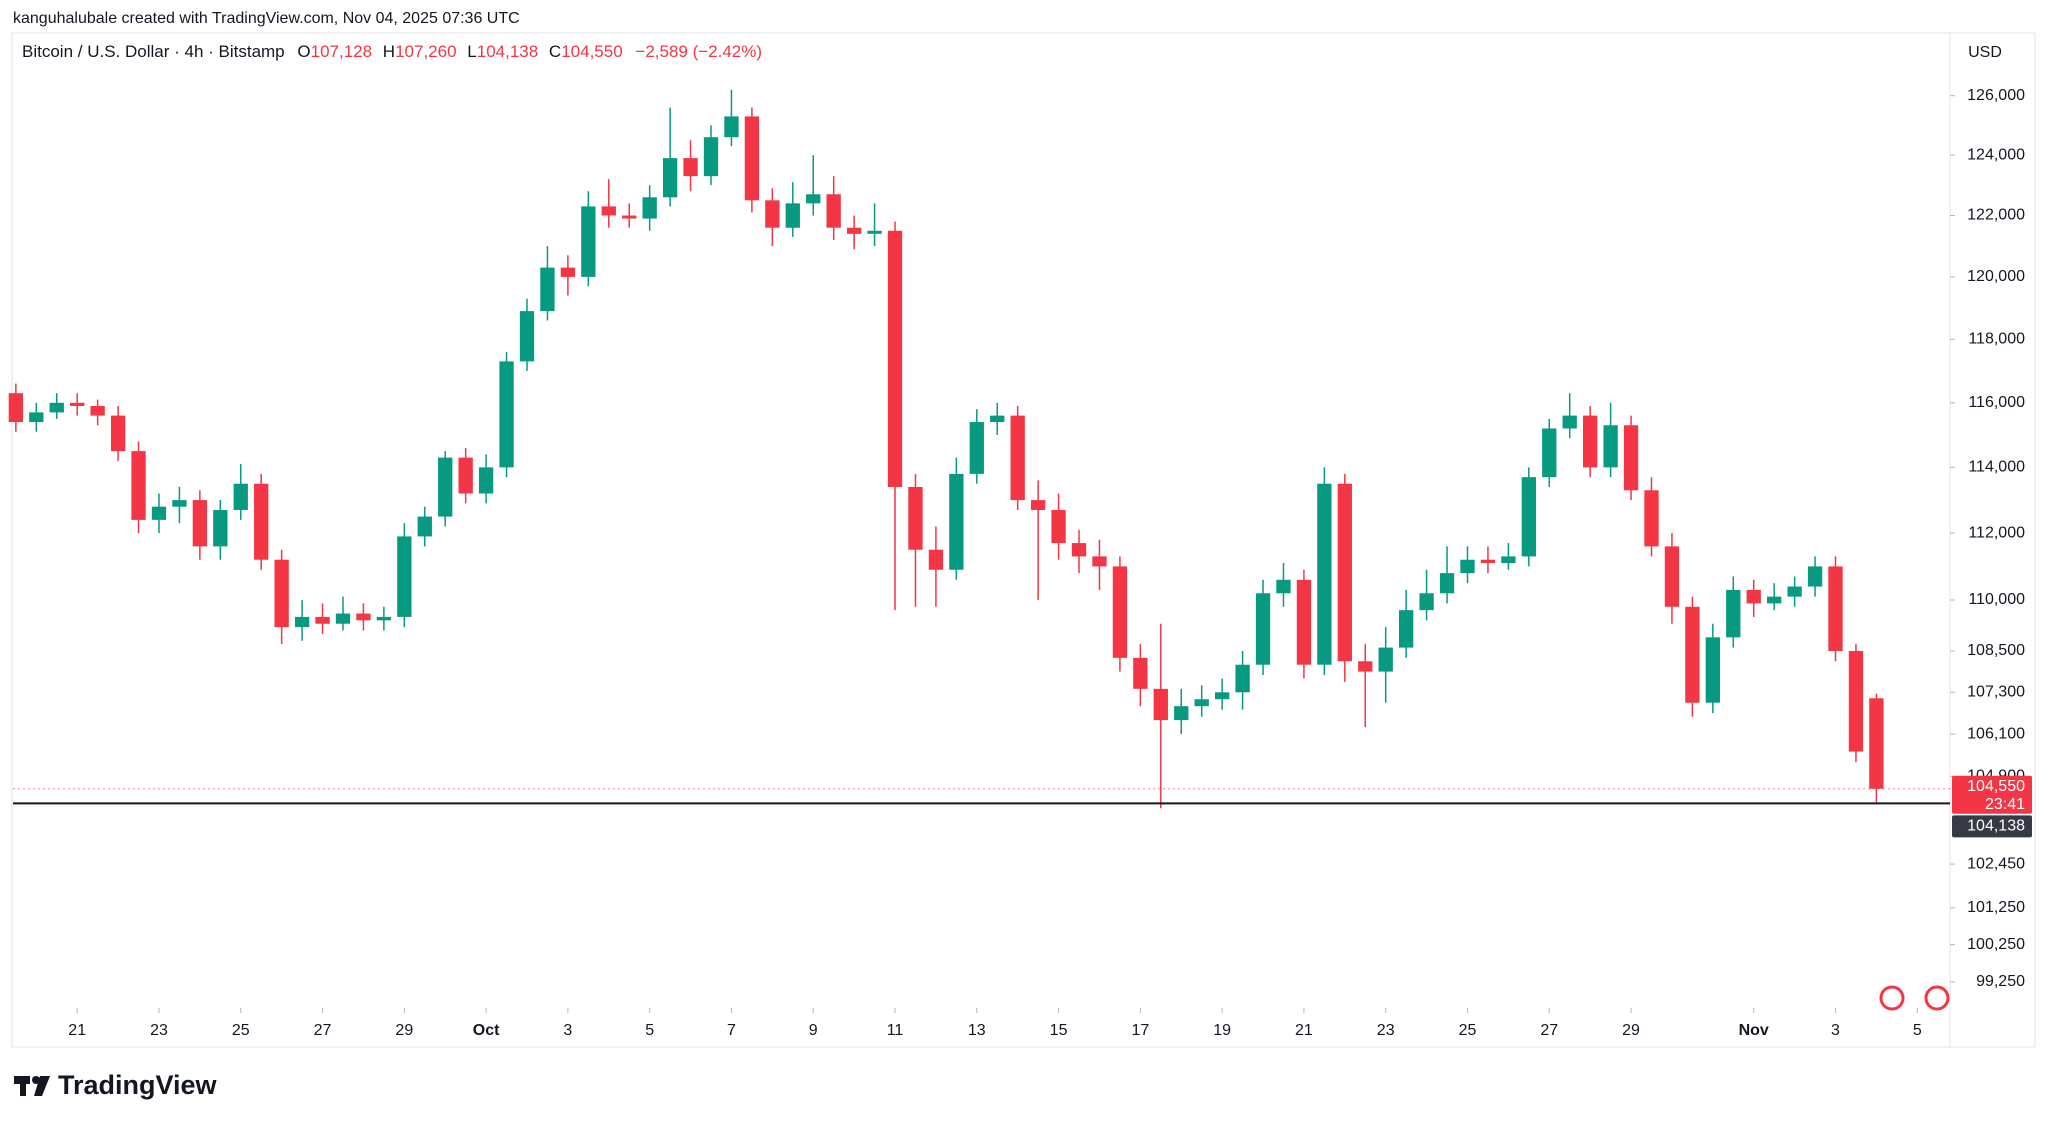 The width and height of the screenshot is (2048, 1122). I want to click on y-tick-label: 114,000, so click(1996, 467).